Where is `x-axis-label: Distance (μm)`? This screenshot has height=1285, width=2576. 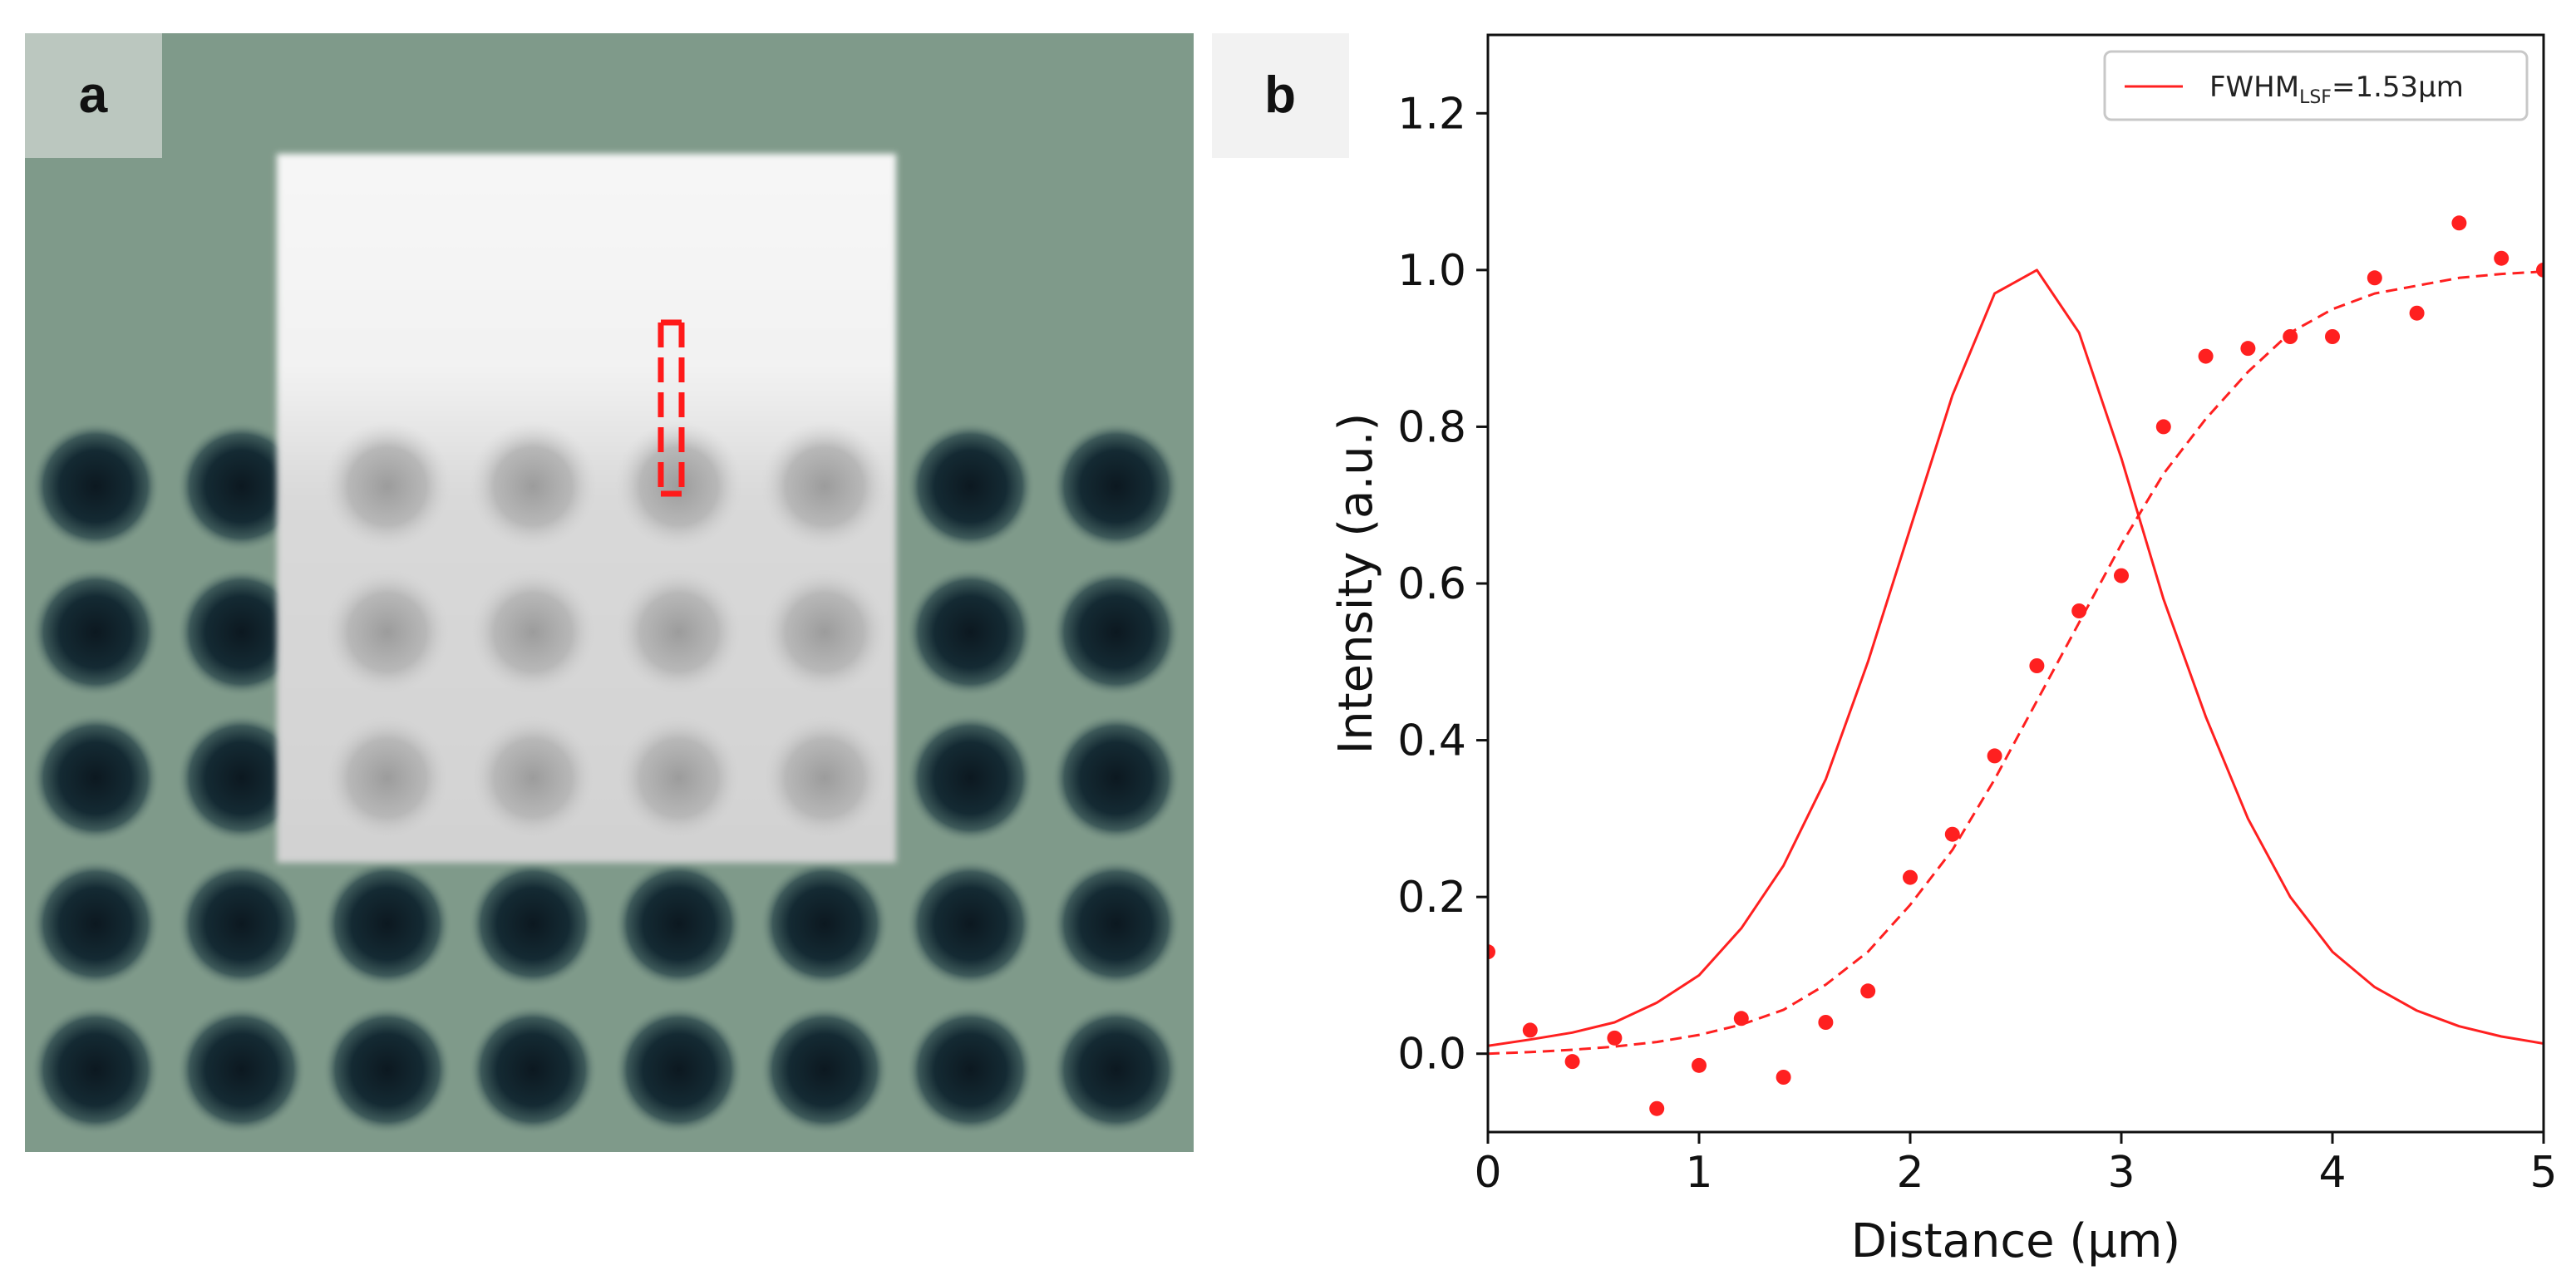 x-axis-label: Distance (μm) is located at coordinates (2016, 1241).